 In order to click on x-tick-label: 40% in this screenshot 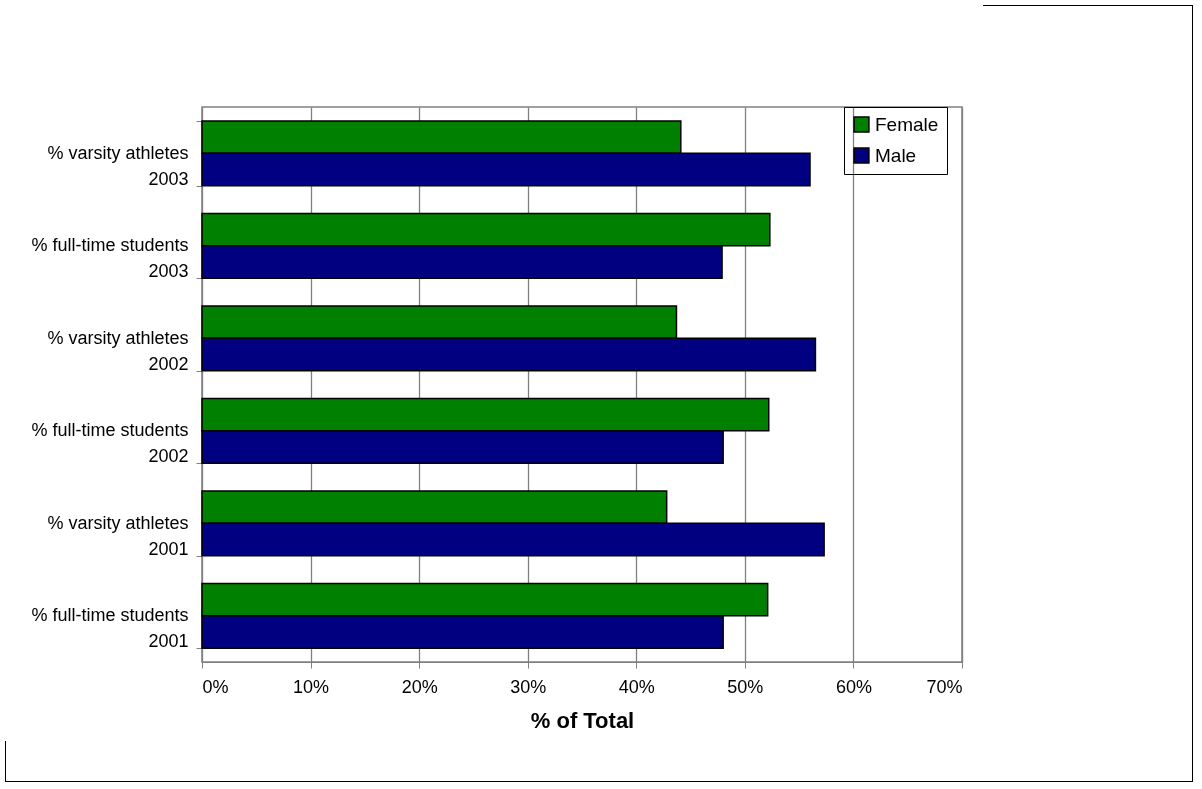, I will do `click(636, 686)`.